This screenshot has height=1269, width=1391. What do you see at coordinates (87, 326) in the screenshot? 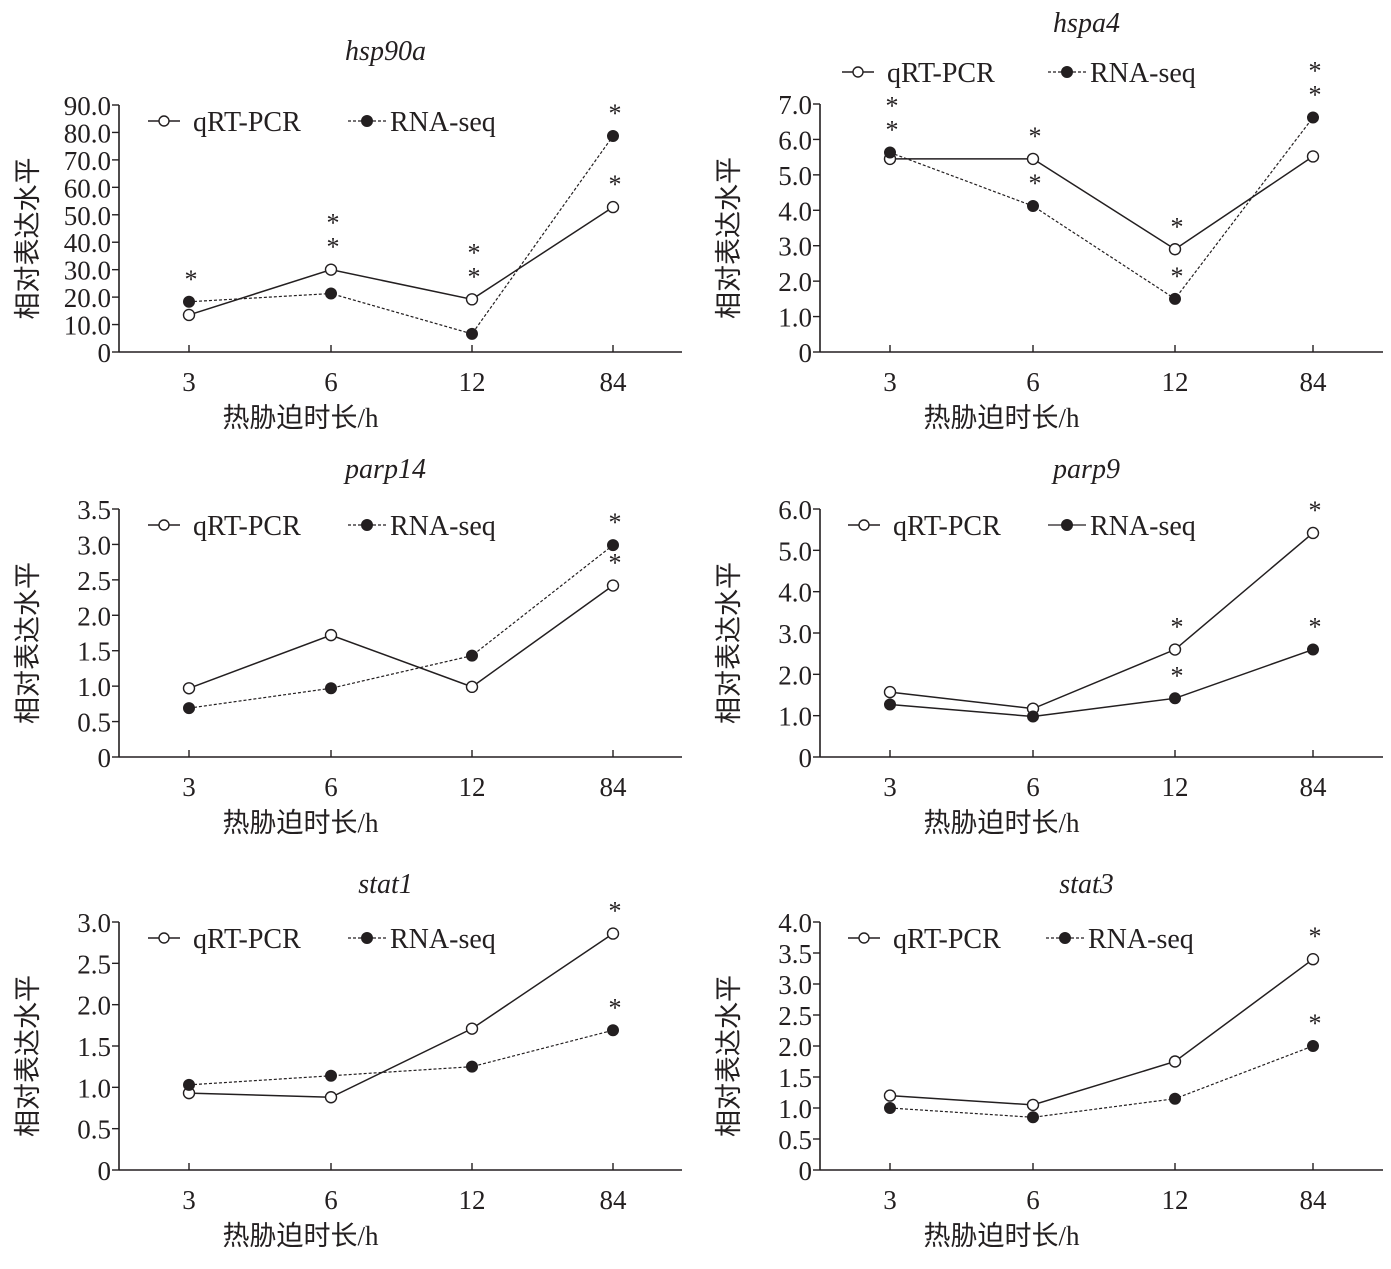
I see `y-tick-label: 10.0` at bounding box center [87, 326].